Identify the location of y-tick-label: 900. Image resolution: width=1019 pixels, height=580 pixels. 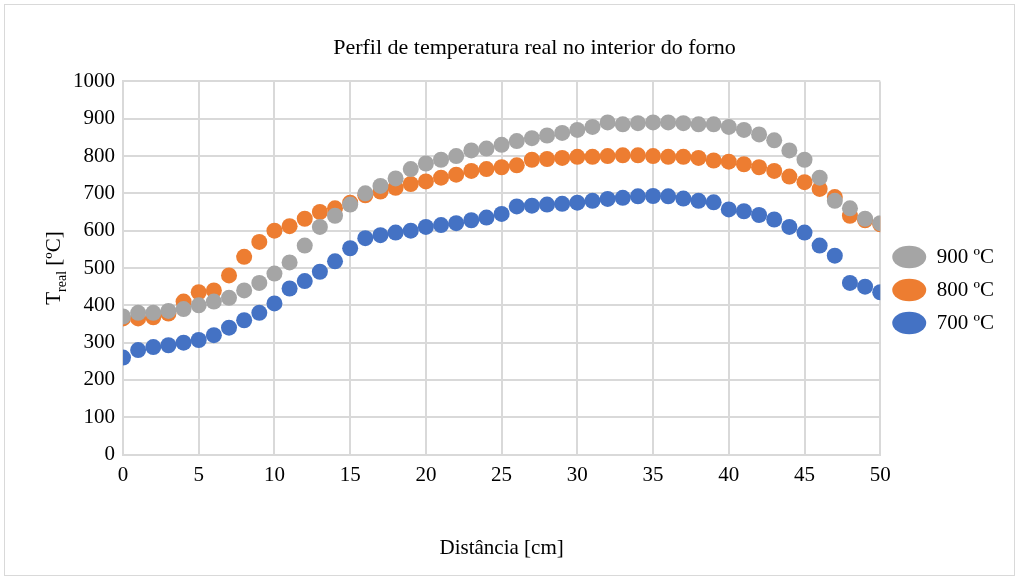
(99, 117).